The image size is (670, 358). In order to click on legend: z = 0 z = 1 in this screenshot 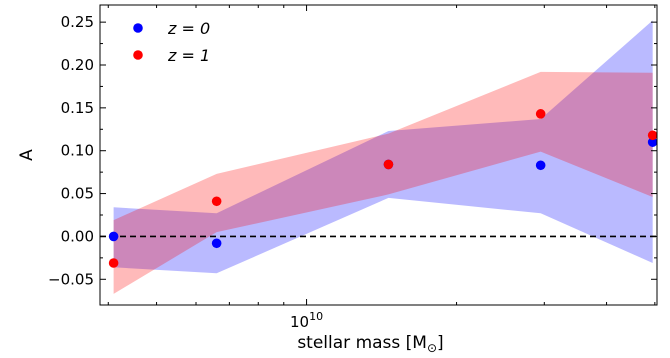, I will do `click(171, 42)`.